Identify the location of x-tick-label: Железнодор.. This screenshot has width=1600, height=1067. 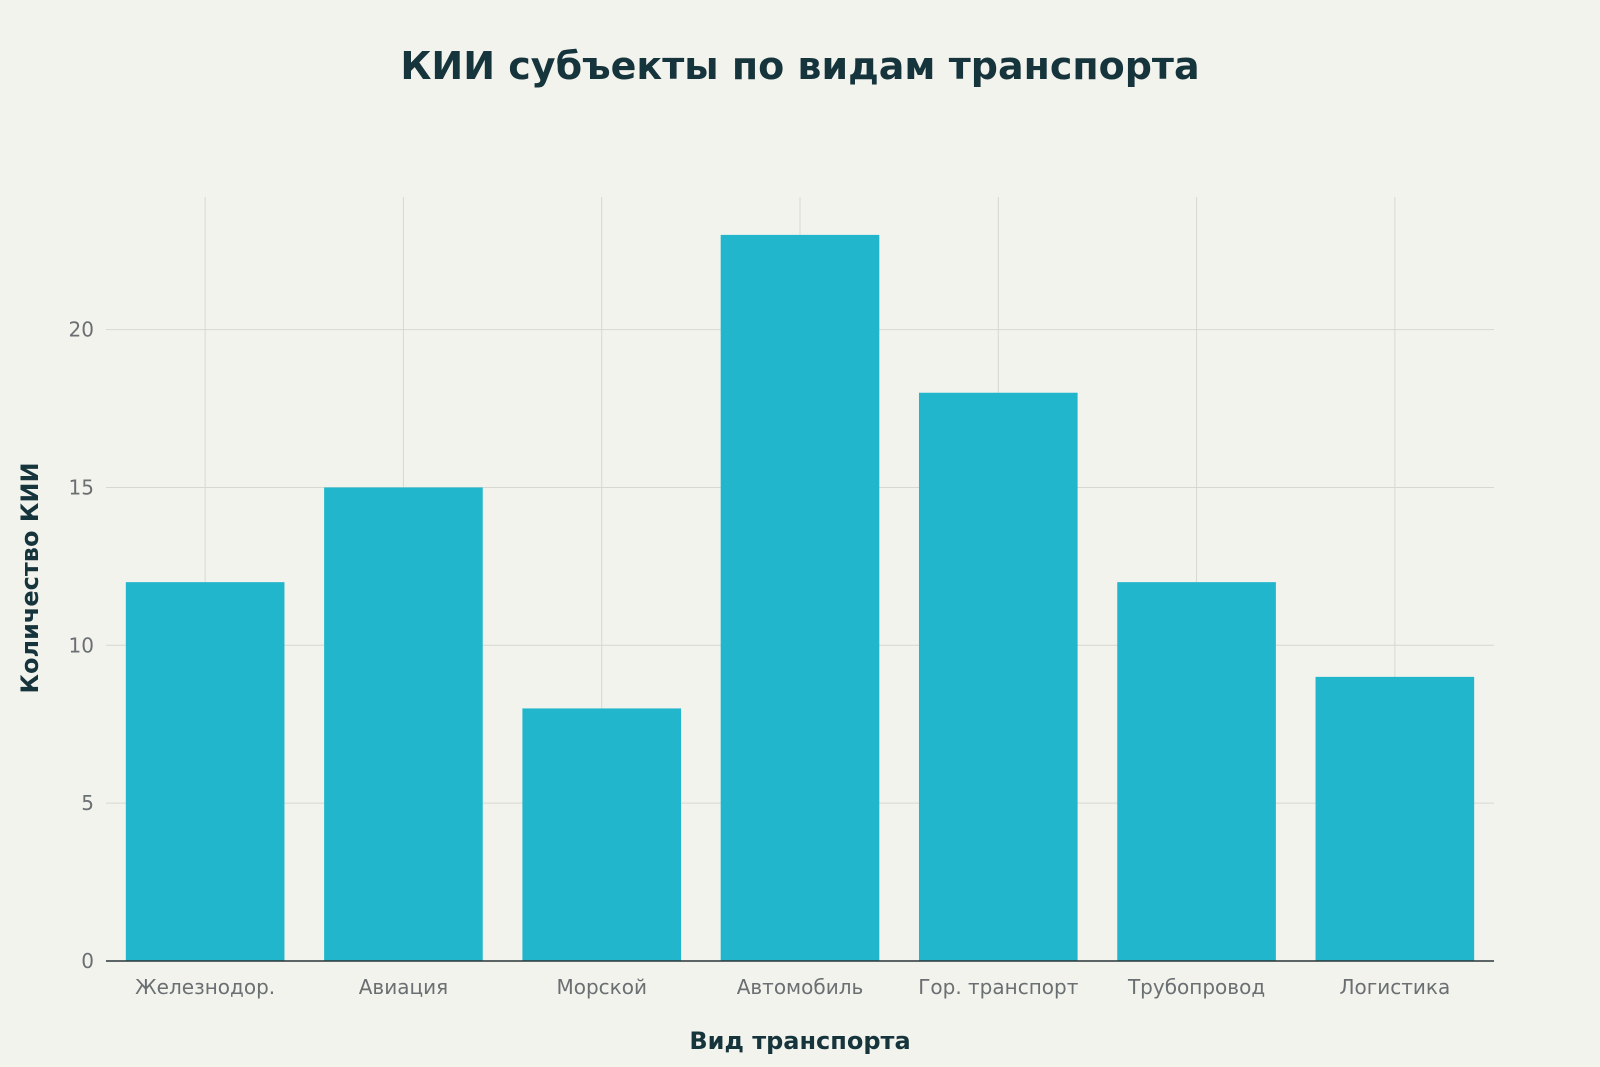
(205, 987).